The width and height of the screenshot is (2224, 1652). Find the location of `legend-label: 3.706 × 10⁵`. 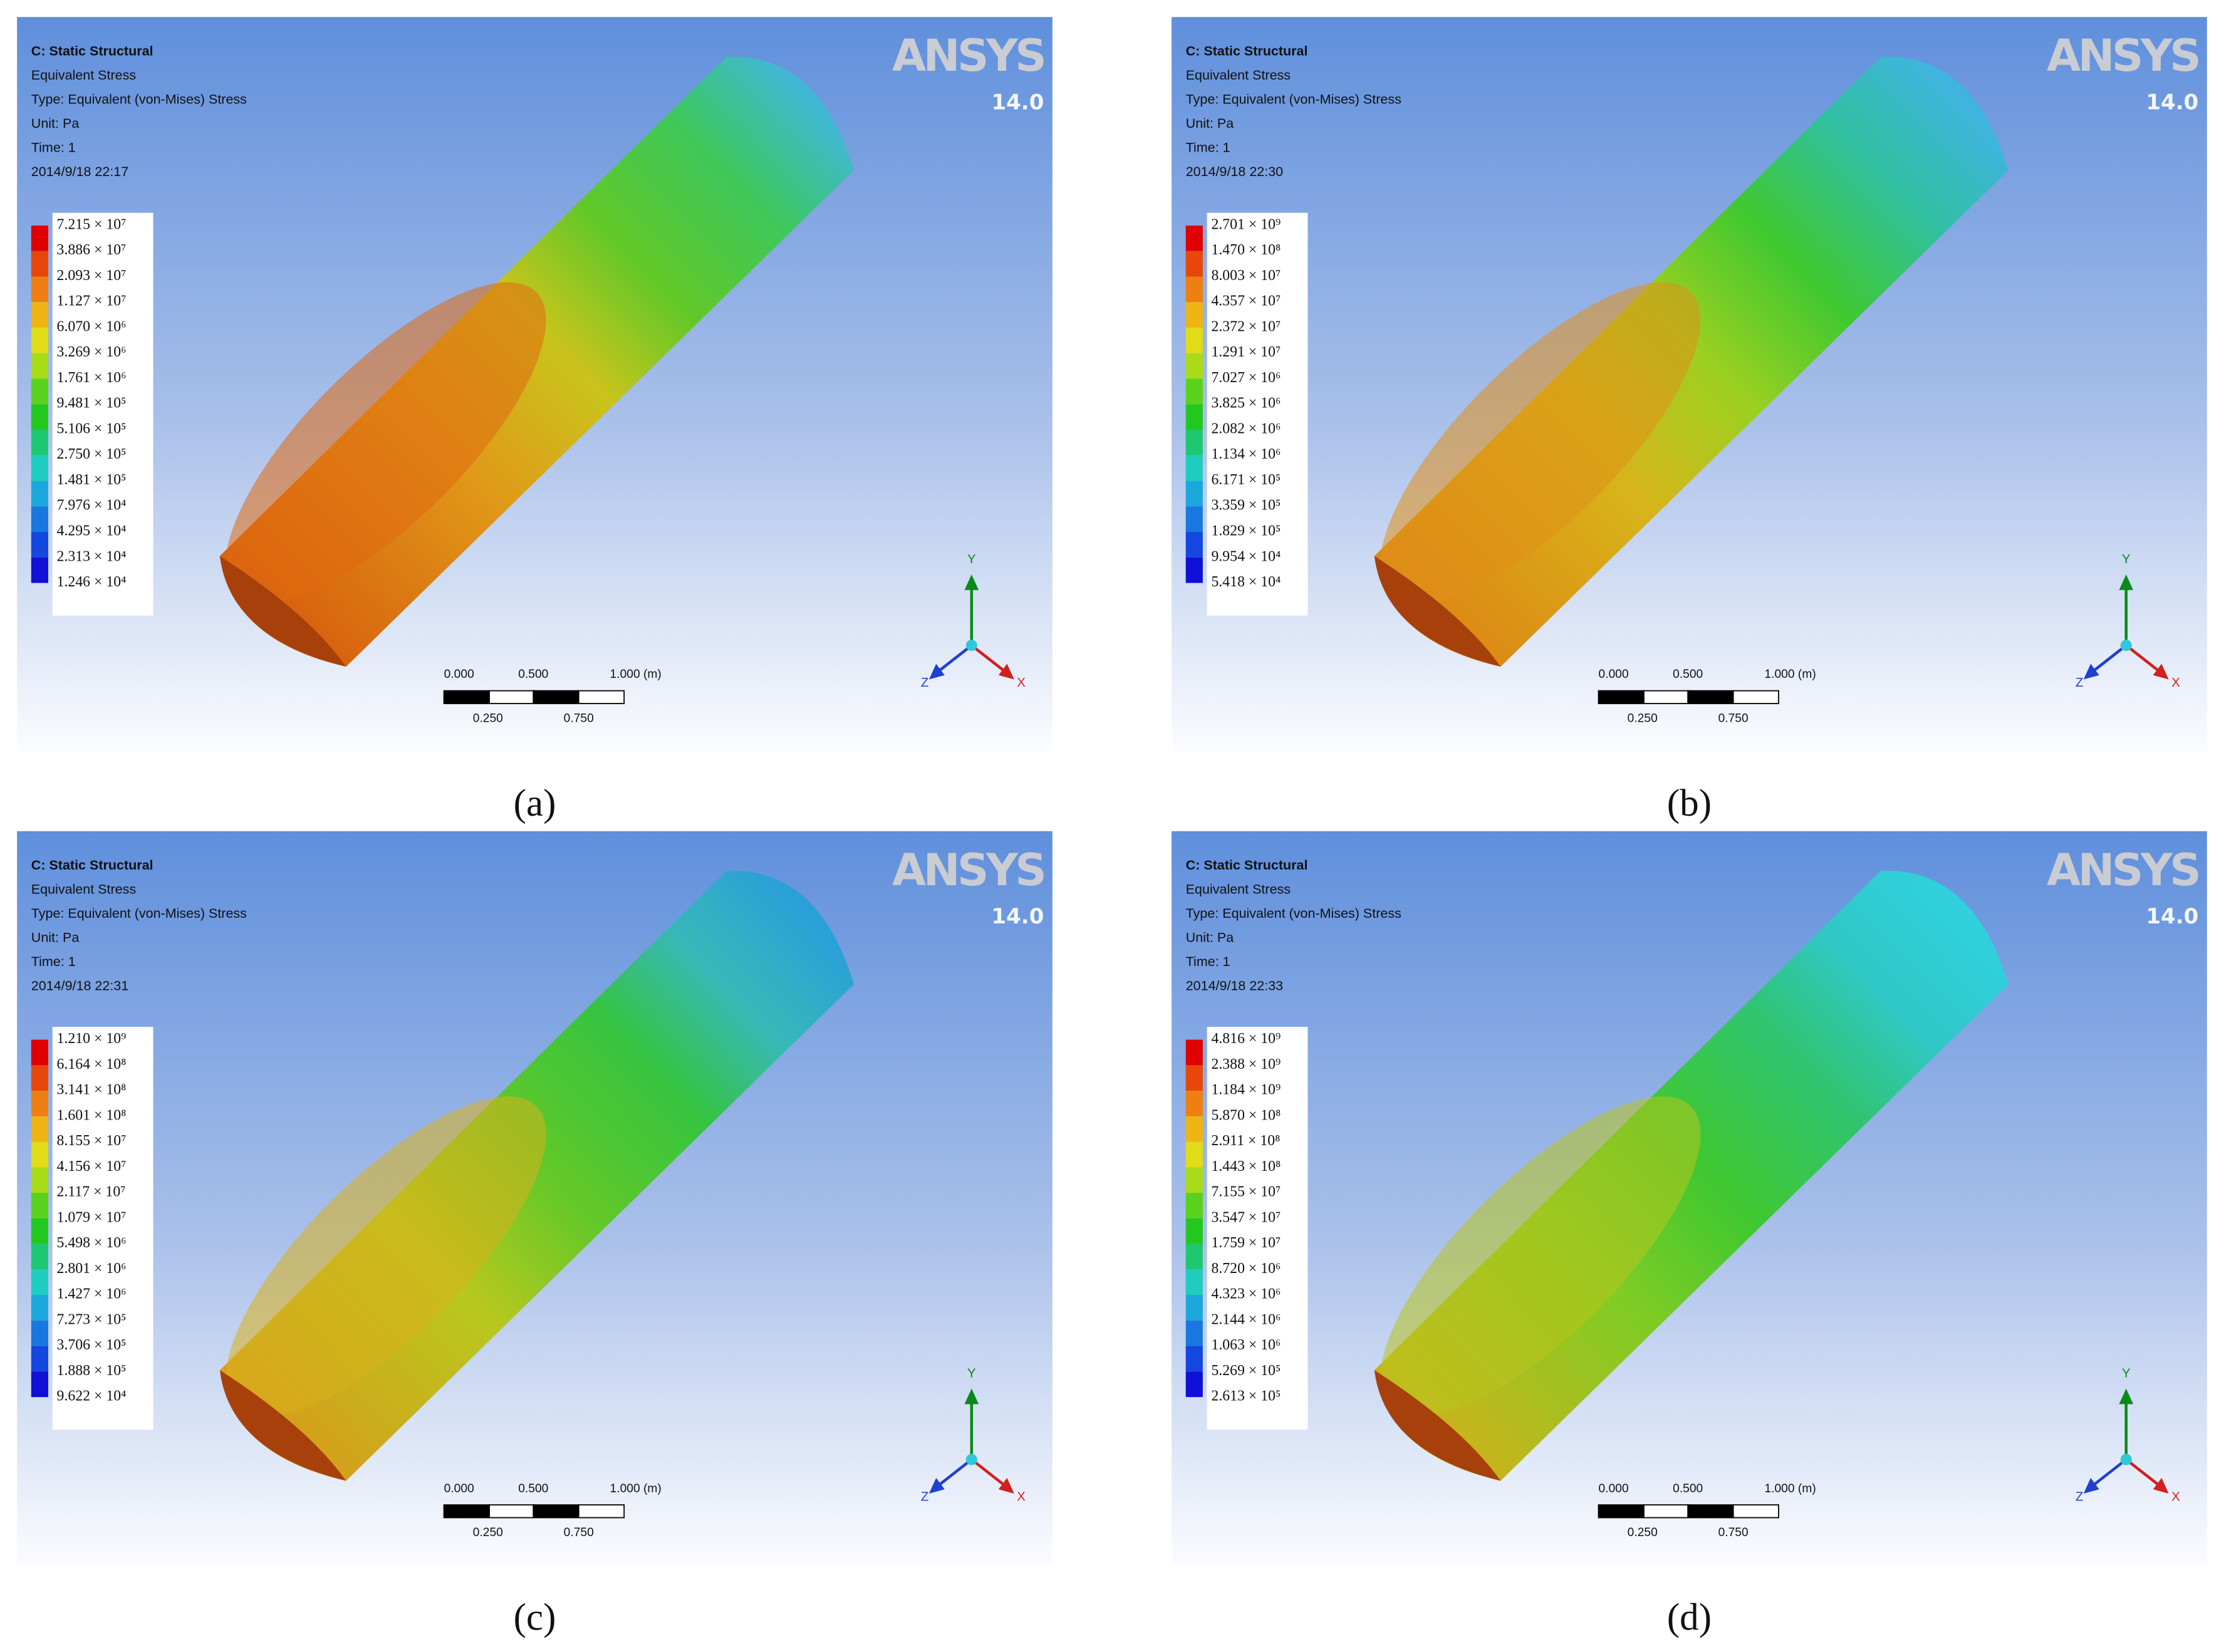

legend-label: 3.706 × 10⁵ is located at coordinates (92, 1345).